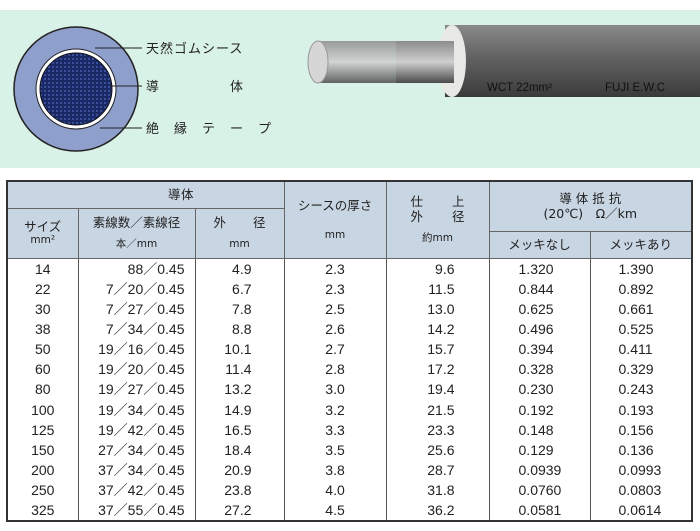 This screenshot has height=531, width=700. What do you see at coordinates (590, 206) in the screenshot?
I see `header-resistance: 導 体 抵 抗 (20℃) Ω／km` at bounding box center [590, 206].